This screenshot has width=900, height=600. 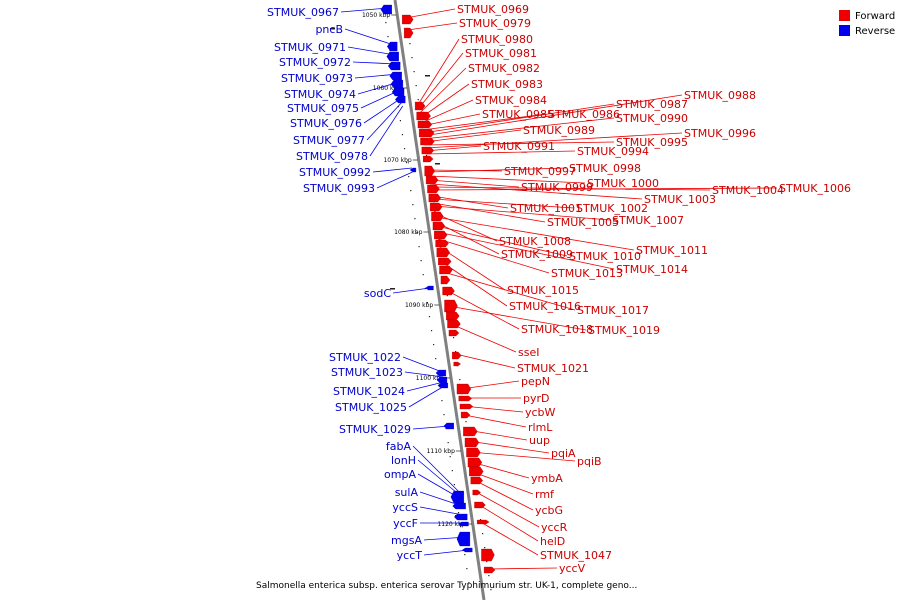 I want to click on kbp-tick-label: 1080 kbp, so click(x=408, y=232).